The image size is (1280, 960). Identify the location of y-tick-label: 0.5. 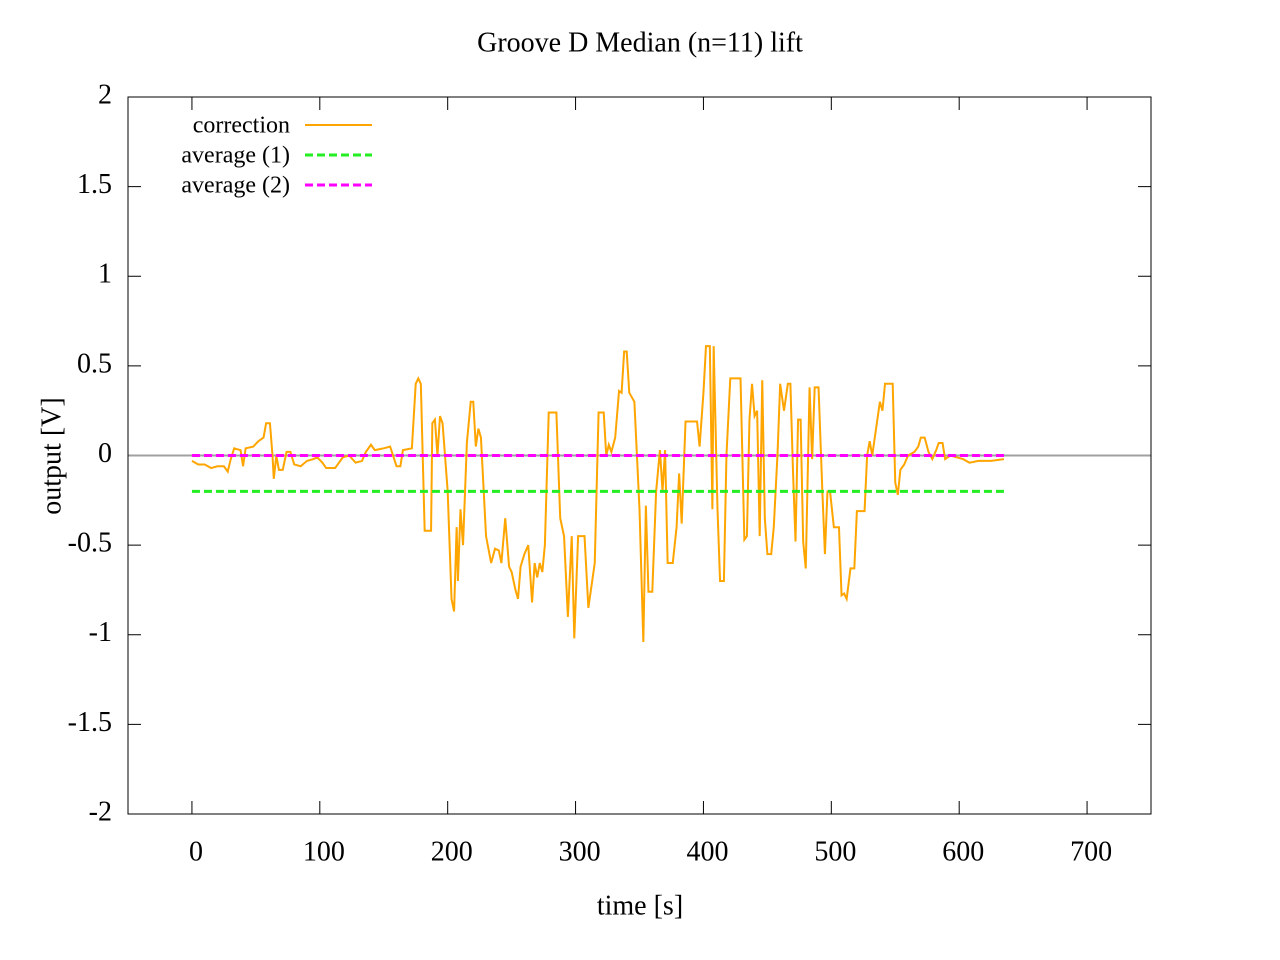
(94, 363).